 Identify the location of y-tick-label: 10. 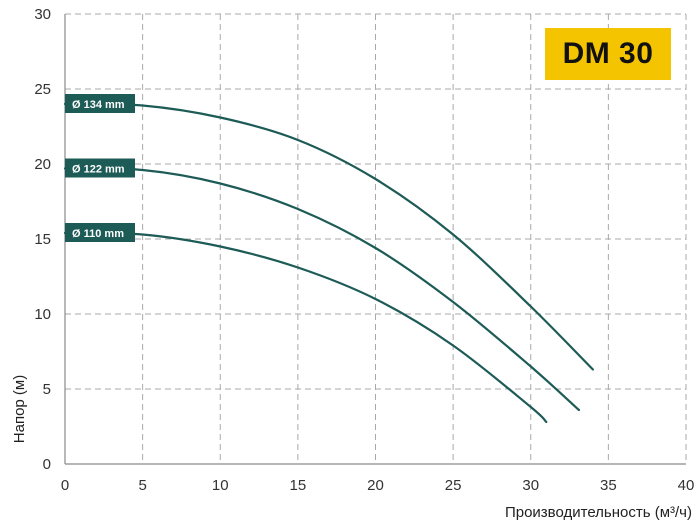
(42, 314).